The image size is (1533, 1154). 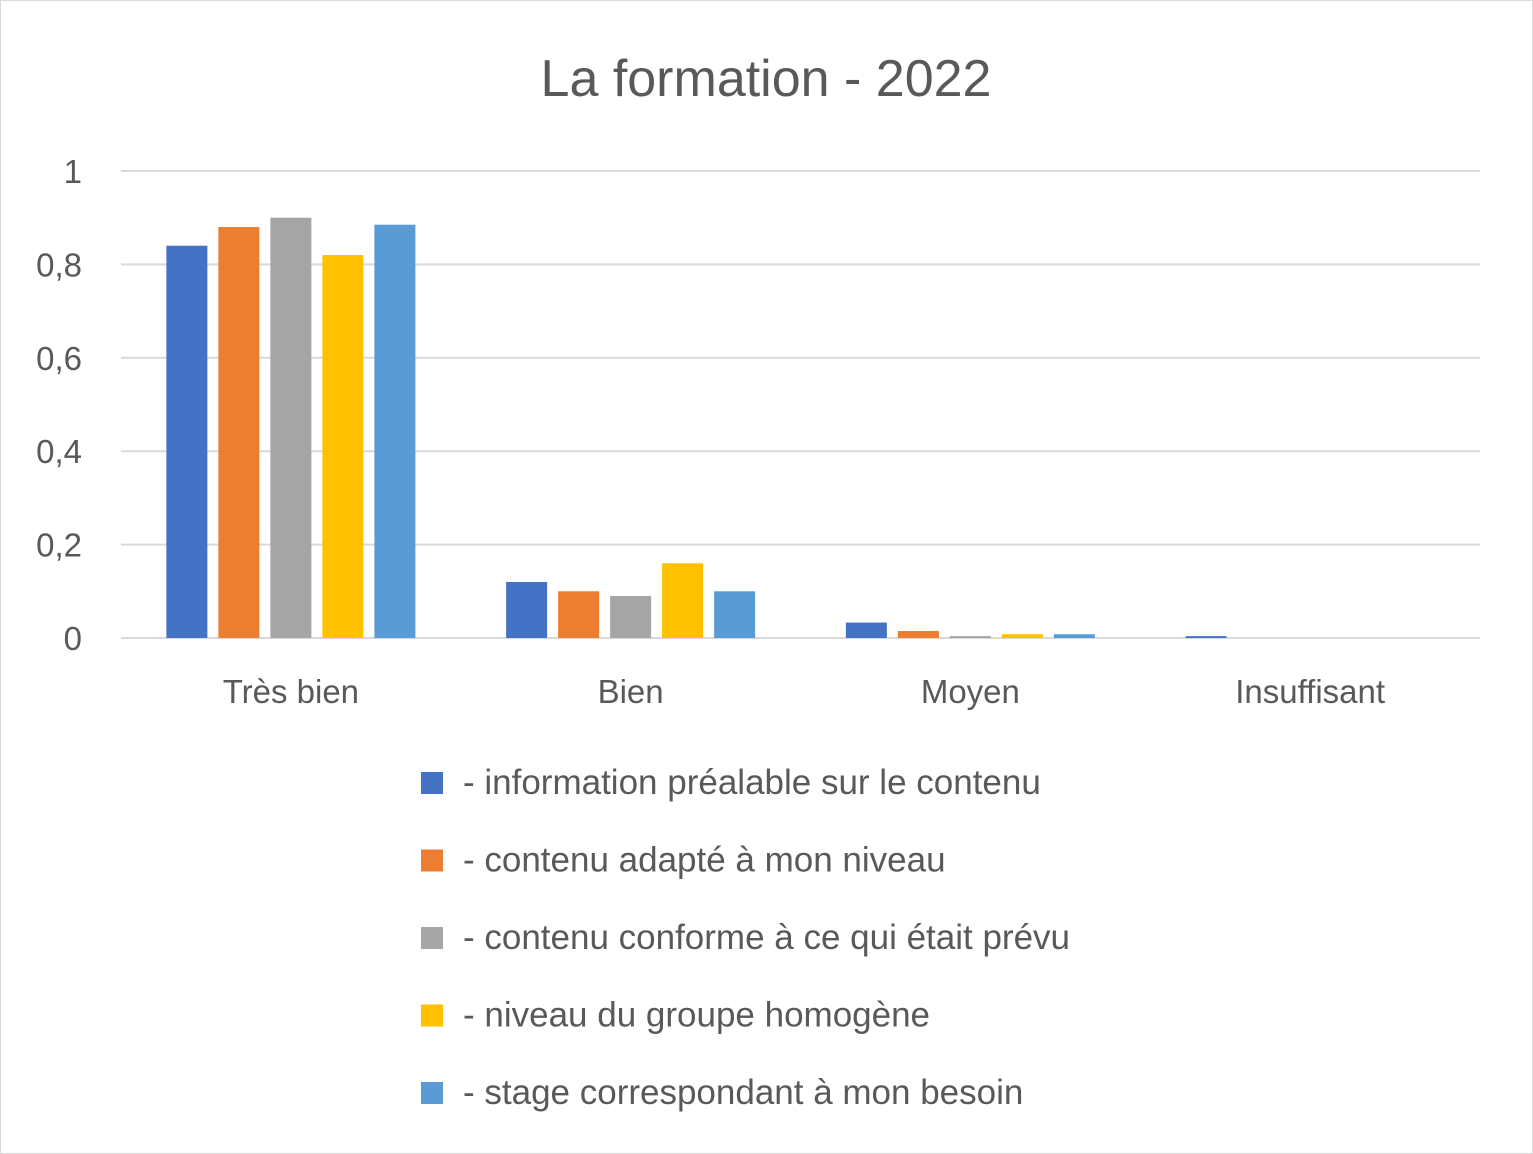 I want to click on legend-label: - information préalable sur le contenu, so click(x=752, y=782).